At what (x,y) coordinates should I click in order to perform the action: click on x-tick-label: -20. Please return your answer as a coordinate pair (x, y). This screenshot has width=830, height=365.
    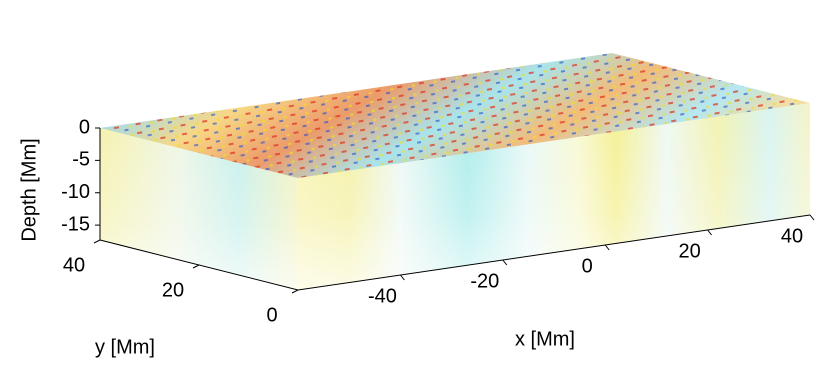
    Looking at the image, I should click on (484, 281).